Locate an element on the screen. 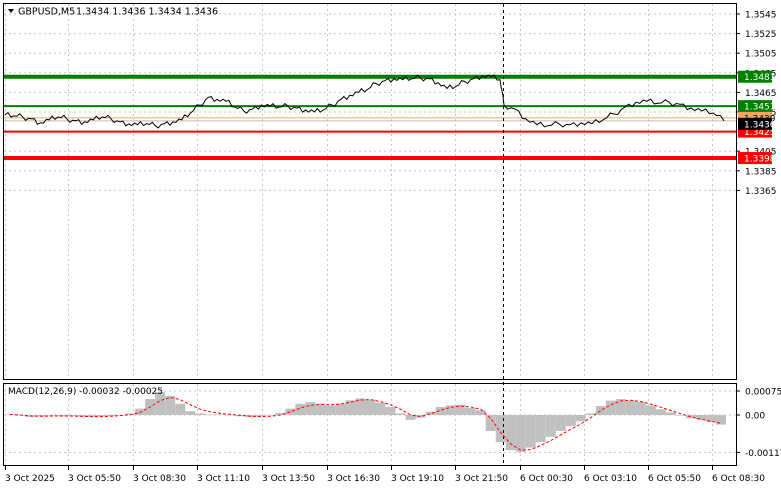 Image resolution: width=781 pixels, height=493 pixels. price-tick-label: 1.3545 is located at coordinates (761, 16).